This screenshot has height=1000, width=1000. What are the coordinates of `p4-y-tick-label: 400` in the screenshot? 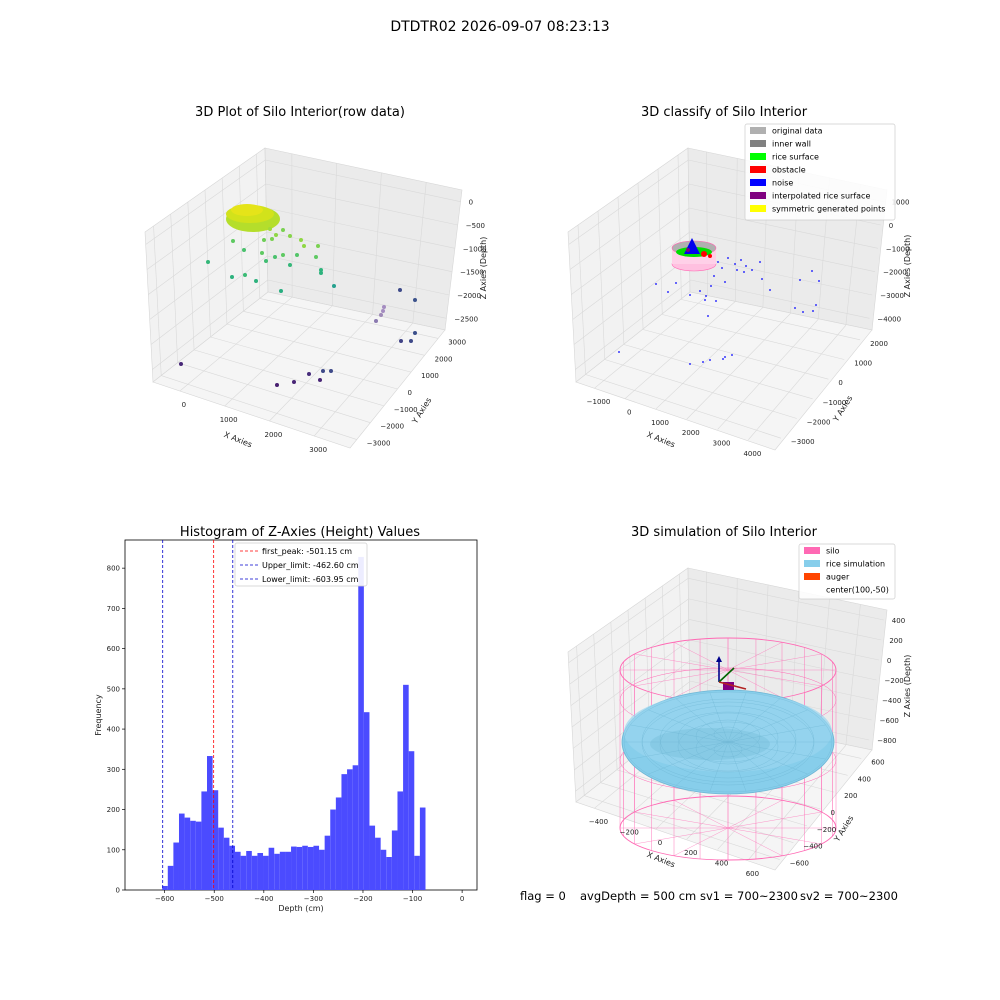 It's located at (864, 779).